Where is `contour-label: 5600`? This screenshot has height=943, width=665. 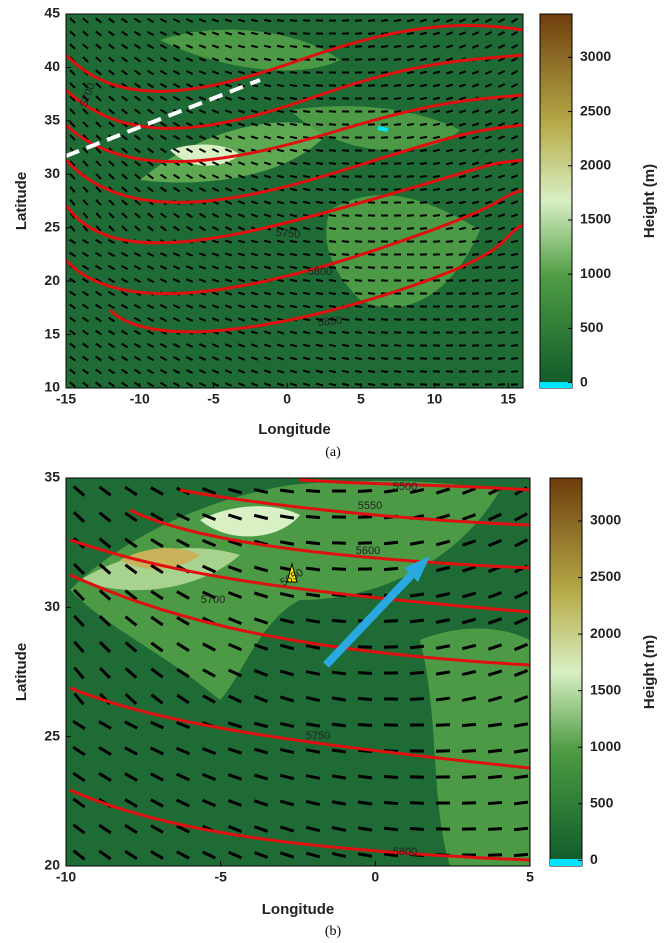 contour-label: 5600 is located at coordinates (368, 551).